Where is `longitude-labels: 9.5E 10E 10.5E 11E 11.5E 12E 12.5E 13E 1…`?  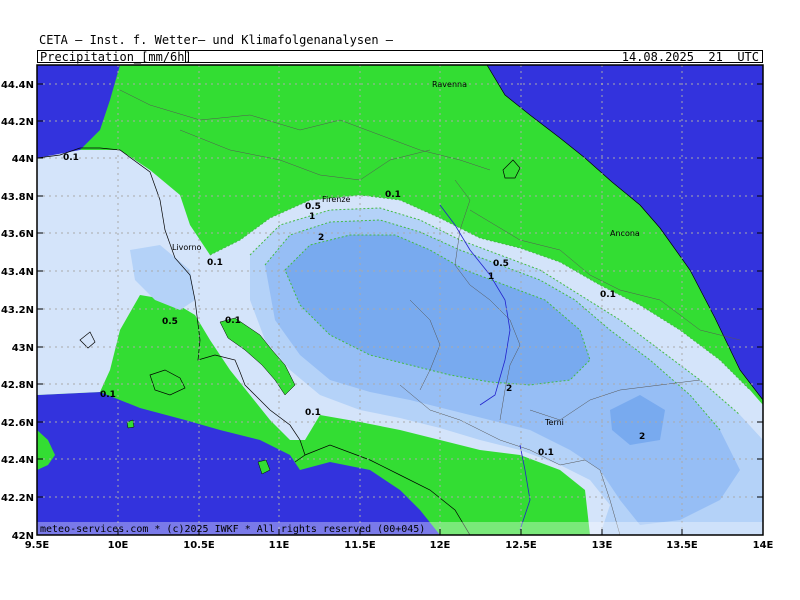 longitude-labels: 9.5E 10E 10.5E 11E 11.5E 12E 12.5E 13E 1… is located at coordinates (399, 545).